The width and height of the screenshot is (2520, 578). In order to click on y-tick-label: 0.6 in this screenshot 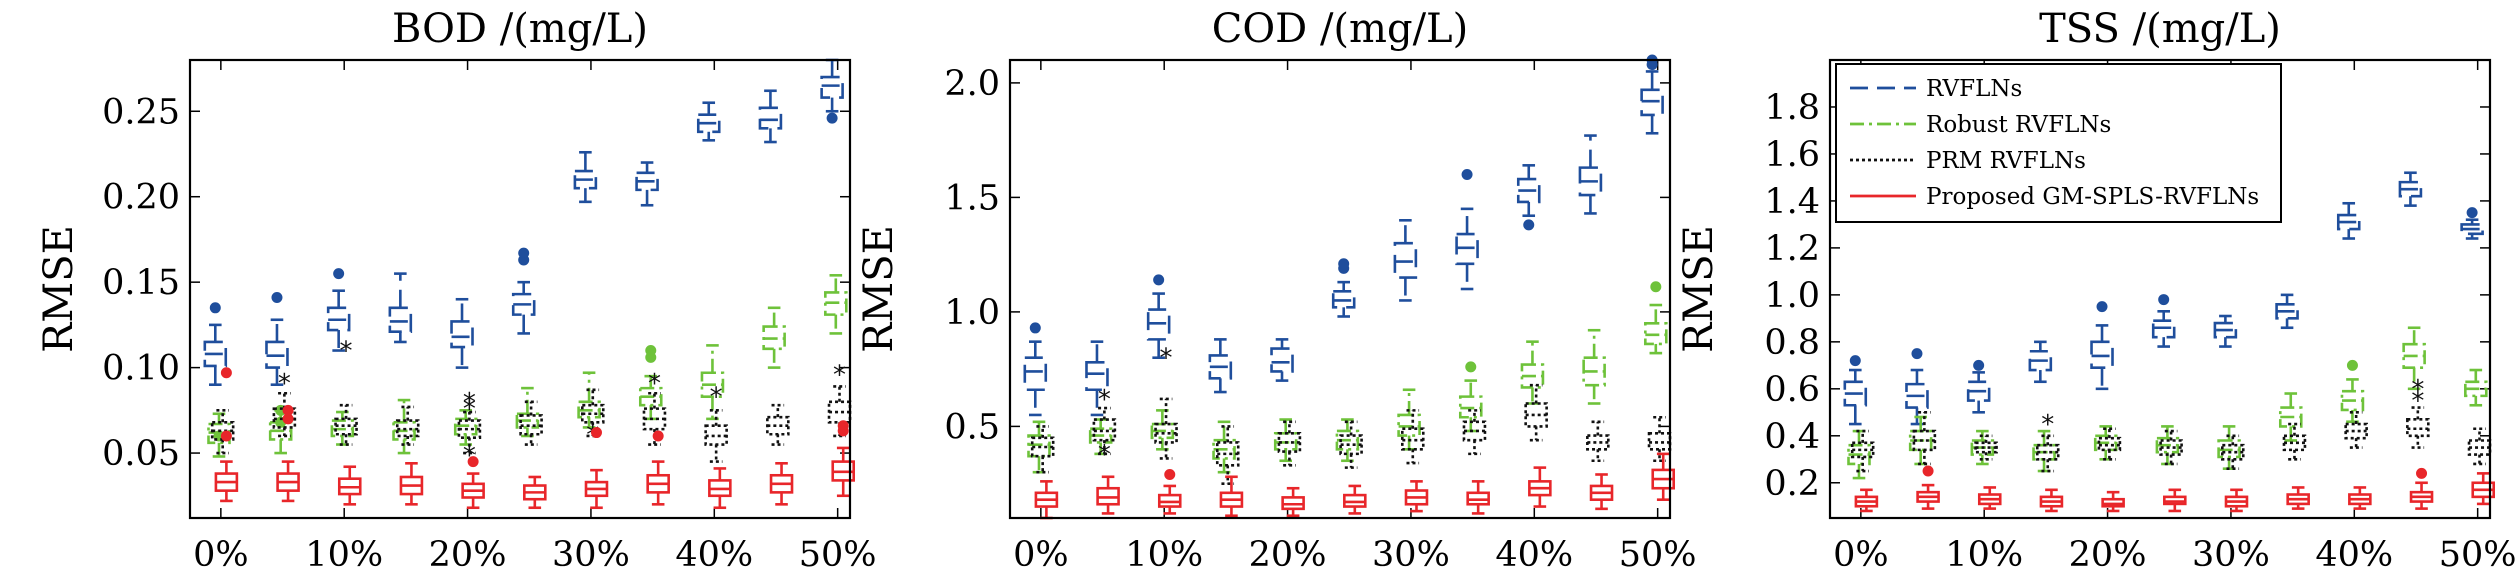, I will do `click(1792, 390)`.